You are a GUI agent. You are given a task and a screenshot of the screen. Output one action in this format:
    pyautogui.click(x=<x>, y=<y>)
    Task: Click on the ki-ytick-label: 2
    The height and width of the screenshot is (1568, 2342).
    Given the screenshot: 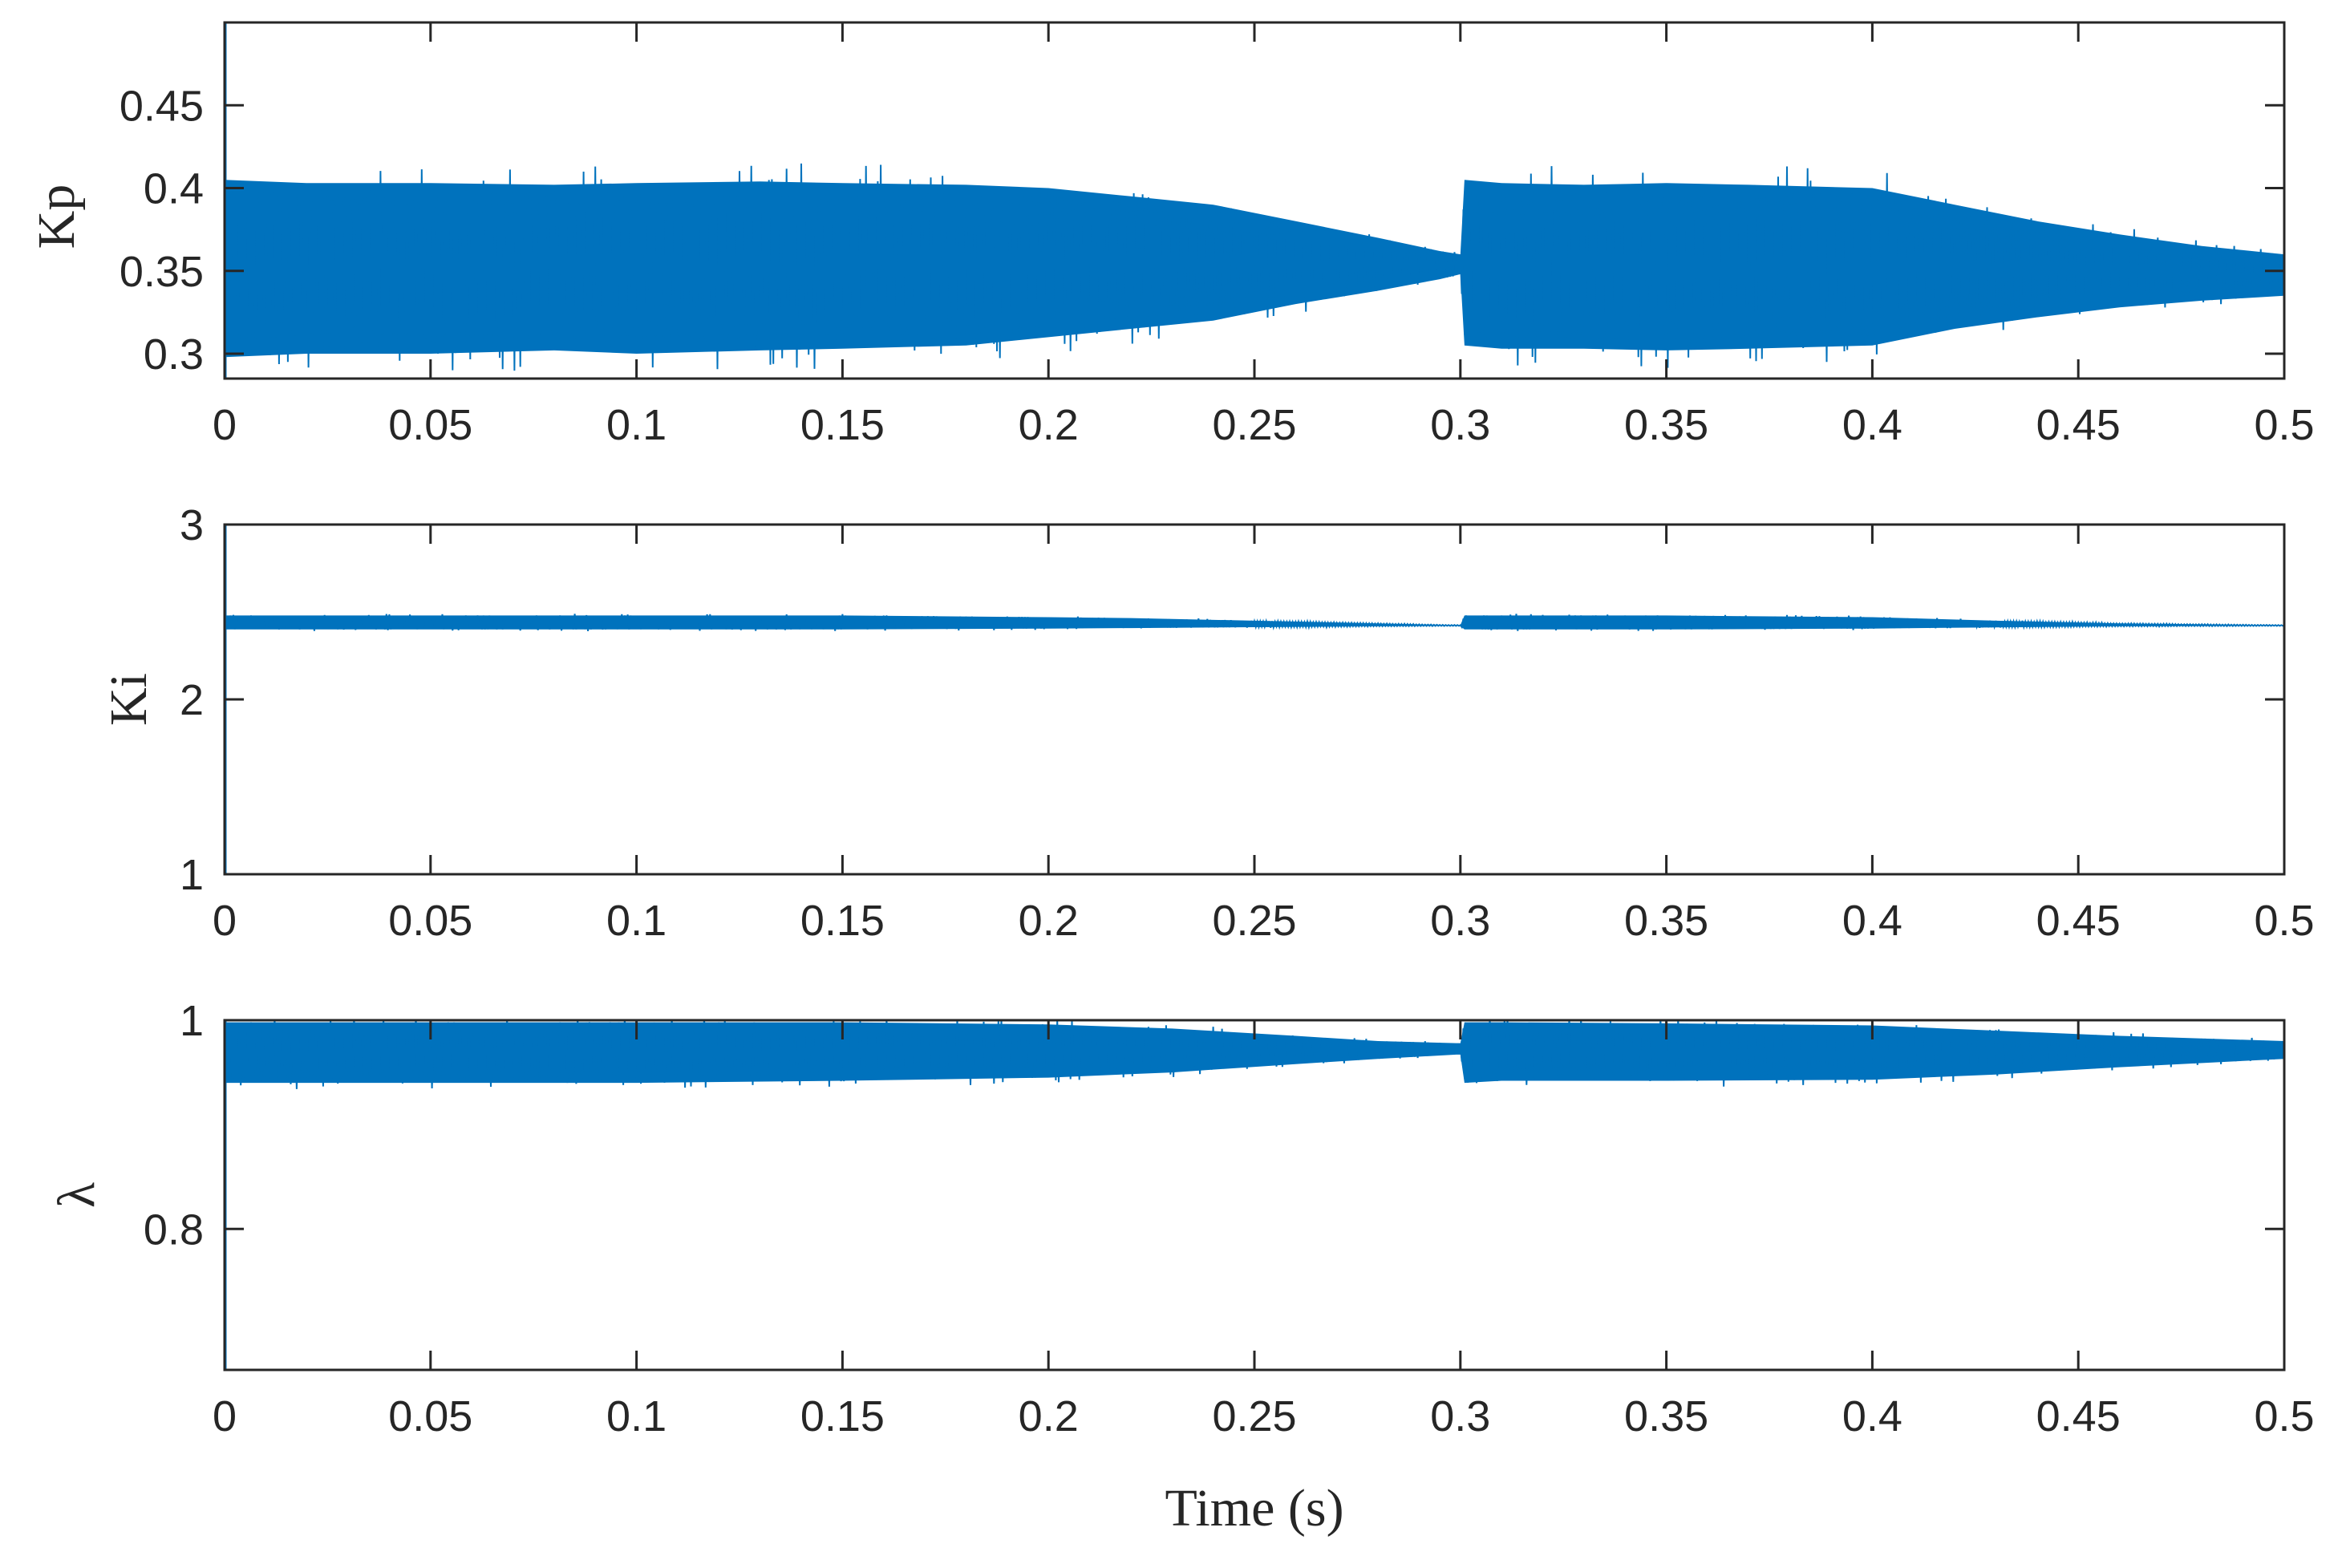 What is the action you would take?
    pyautogui.click(x=192, y=700)
    